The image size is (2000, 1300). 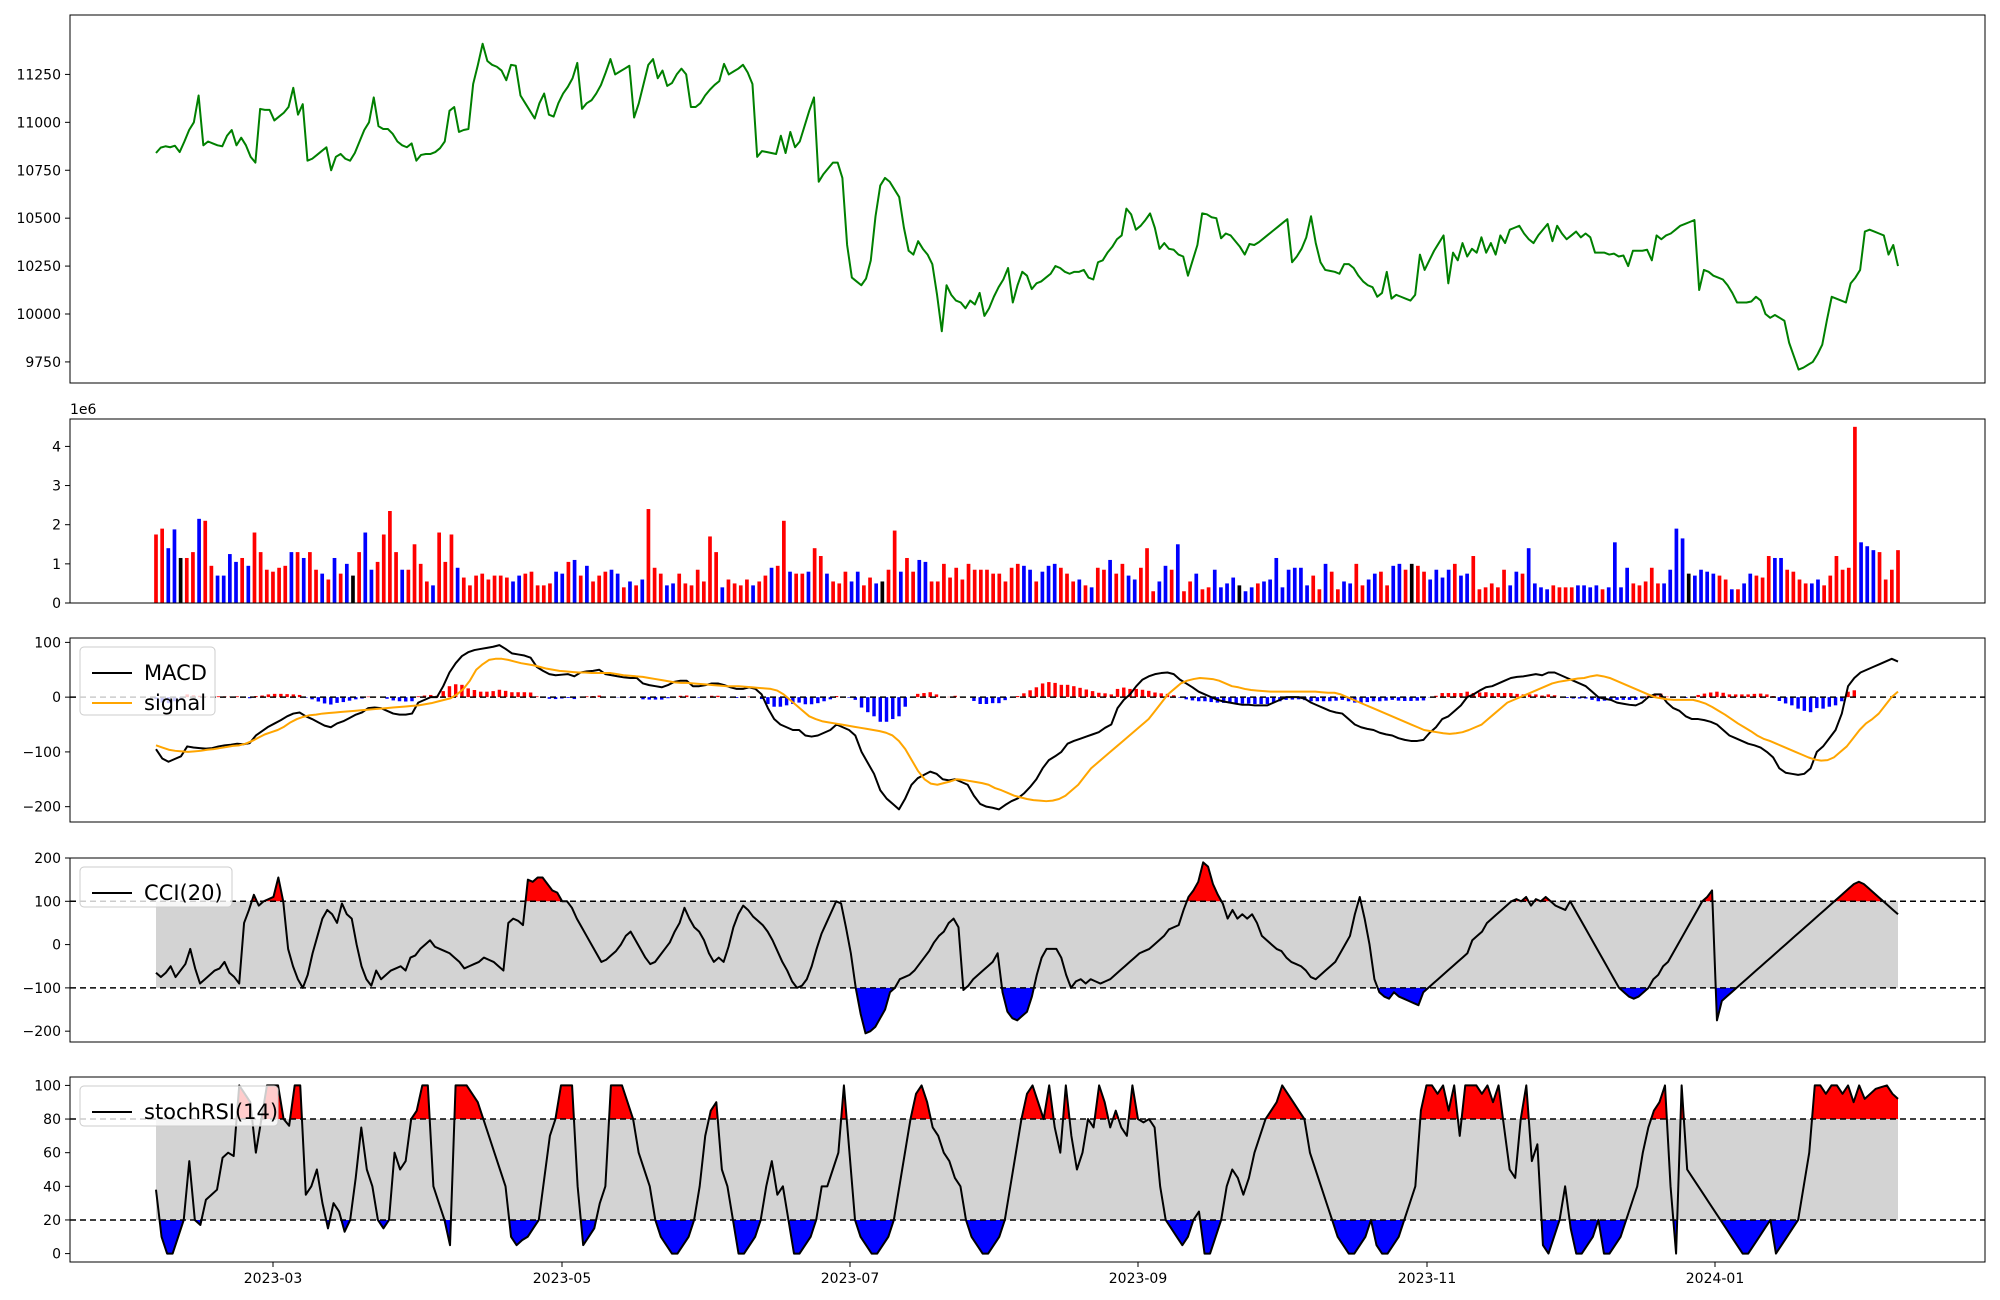 I want to click on macd-ytick-label: 100, so click(x=47, y=643).